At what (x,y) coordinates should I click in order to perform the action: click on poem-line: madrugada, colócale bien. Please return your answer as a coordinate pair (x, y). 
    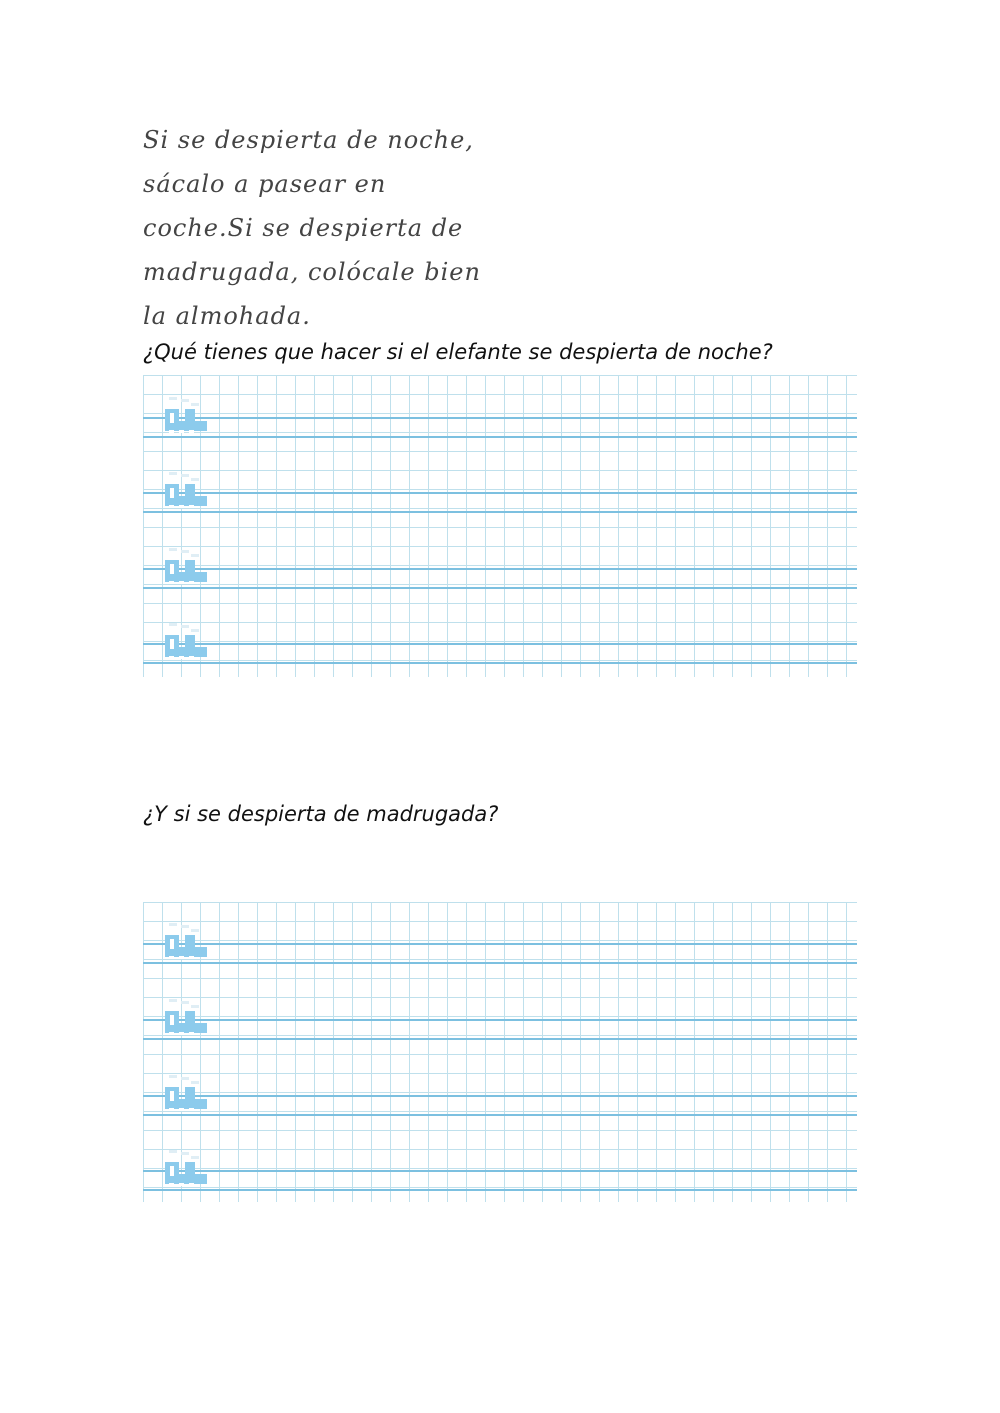
    Looking at the image, I should click on (312, 272).